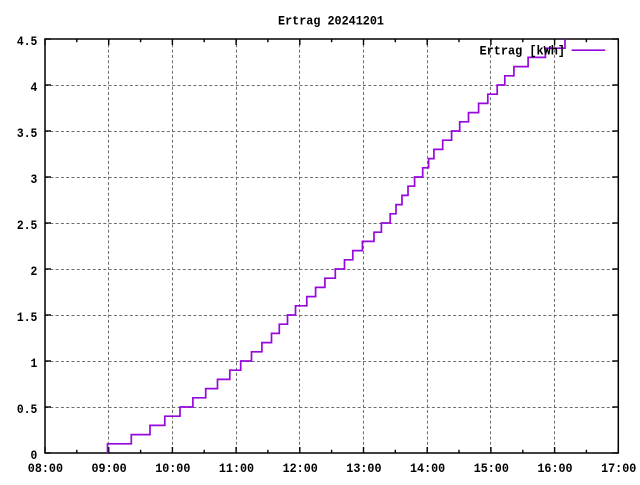  What do you see at coordinates (491, 469) in the screenshot?
I see `svg-text: 15:00` at bounding box center [491, 469].